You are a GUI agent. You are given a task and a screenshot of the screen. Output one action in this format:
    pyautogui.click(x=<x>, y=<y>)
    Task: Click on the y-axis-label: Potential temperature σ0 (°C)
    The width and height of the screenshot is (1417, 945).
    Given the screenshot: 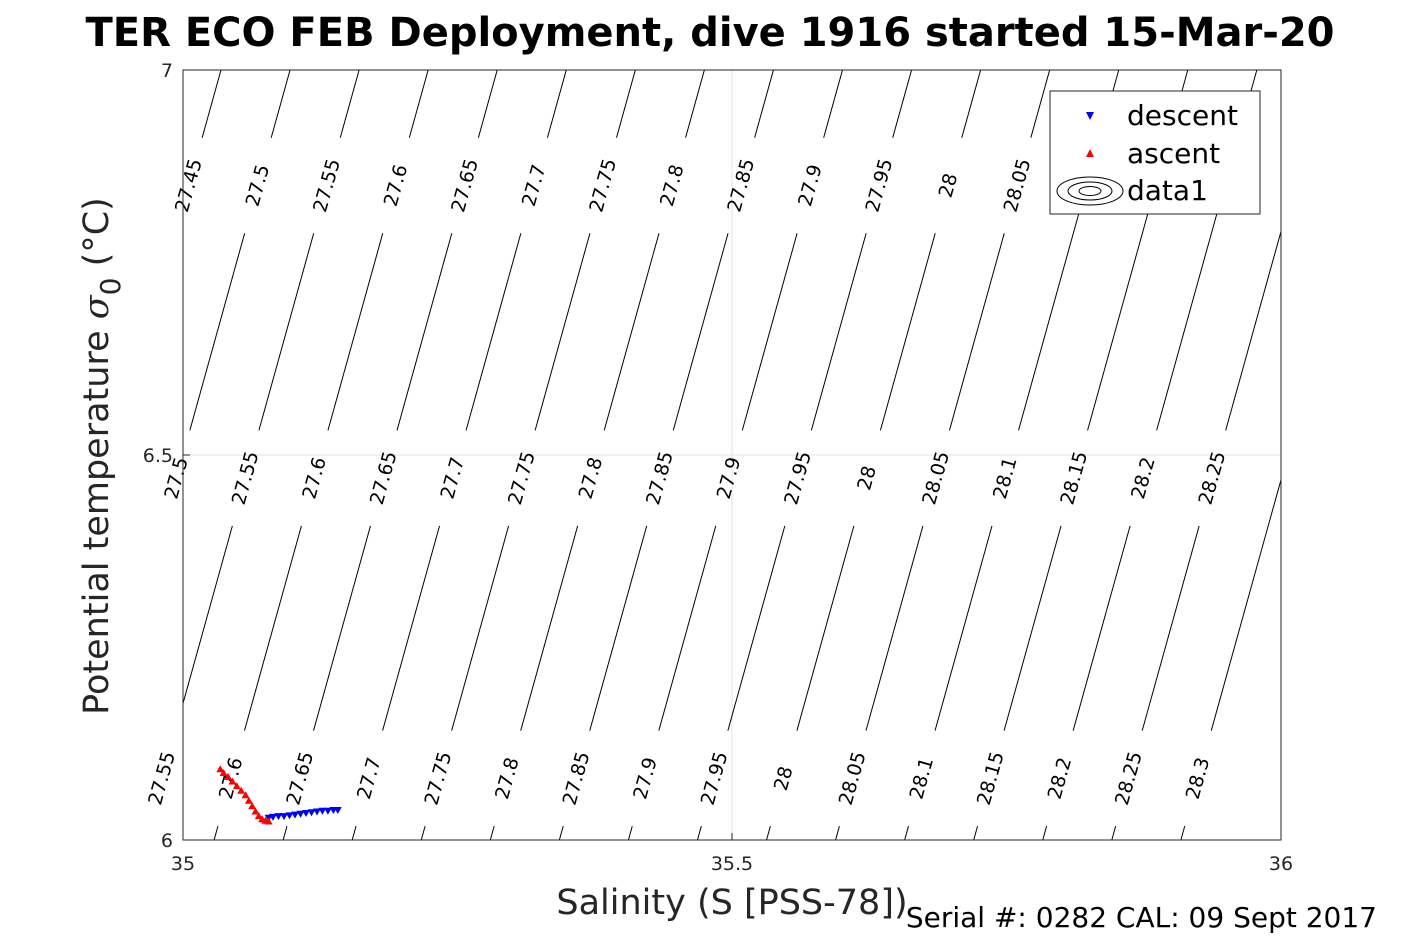 What is the action you would take?
    pyautogui.click(x=102, y=456)
    